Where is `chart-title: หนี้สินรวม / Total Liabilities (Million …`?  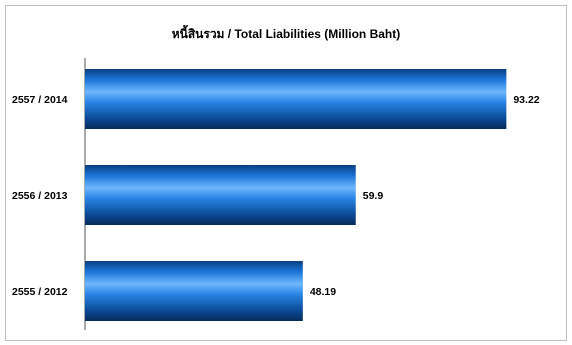
chart-title: หนี้สินรวม / Total Liabilities (Million … is located at coordinates (286, 32).